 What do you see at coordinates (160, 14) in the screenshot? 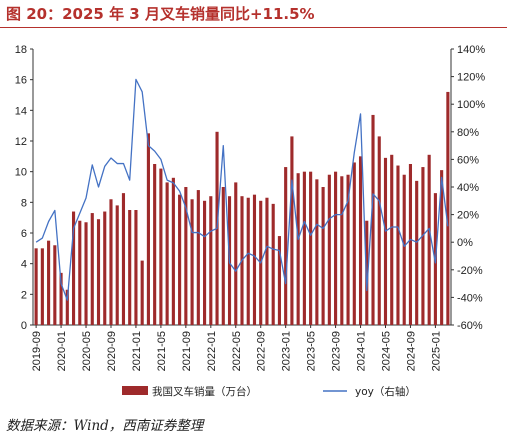
I see `chart-title: 图 20：2025 年 3 月叉车销量同比+11.5%` at bounding box center [160, 14].